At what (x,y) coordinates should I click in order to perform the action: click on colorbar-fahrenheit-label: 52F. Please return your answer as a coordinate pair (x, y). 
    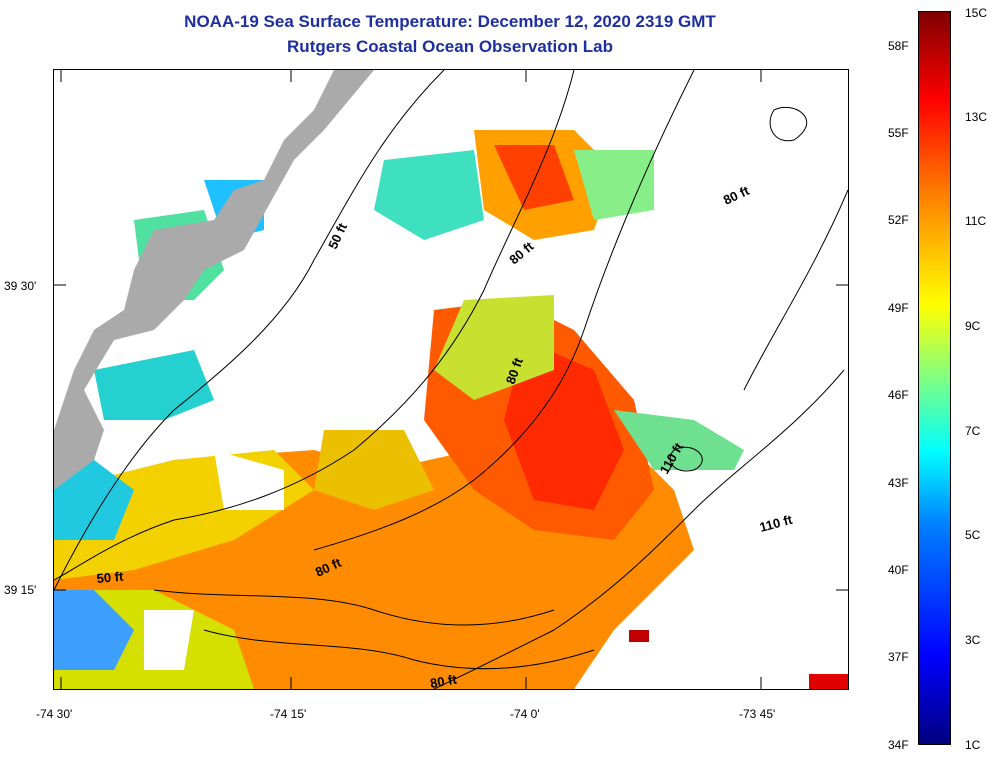
    Looking at the image, I should click on (898, 220).